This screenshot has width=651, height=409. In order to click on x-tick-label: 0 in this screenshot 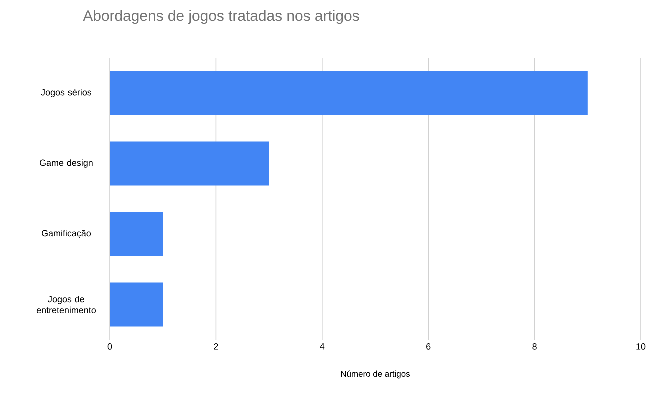, I will do `click(110, 347)`.